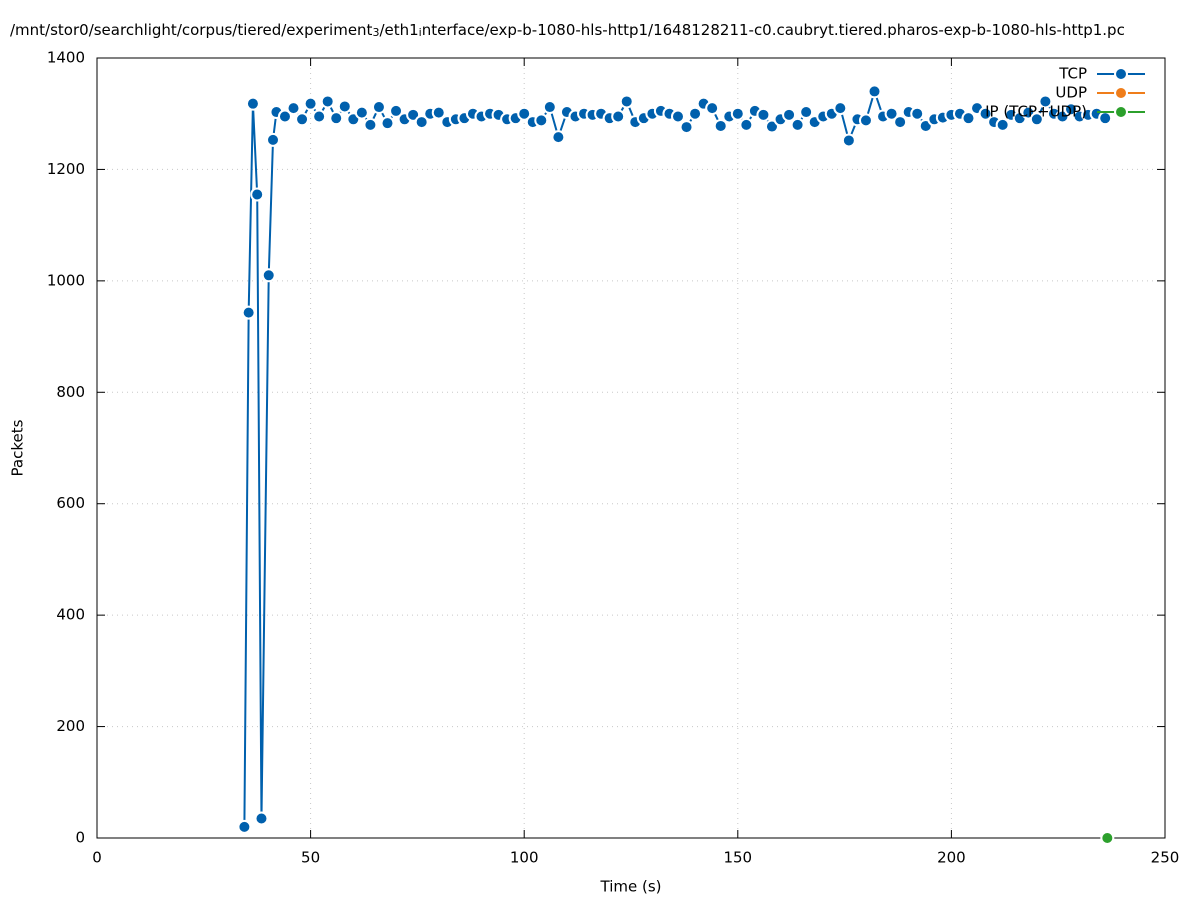  I want to click on legend-label: TCP, so click(1072, 74).